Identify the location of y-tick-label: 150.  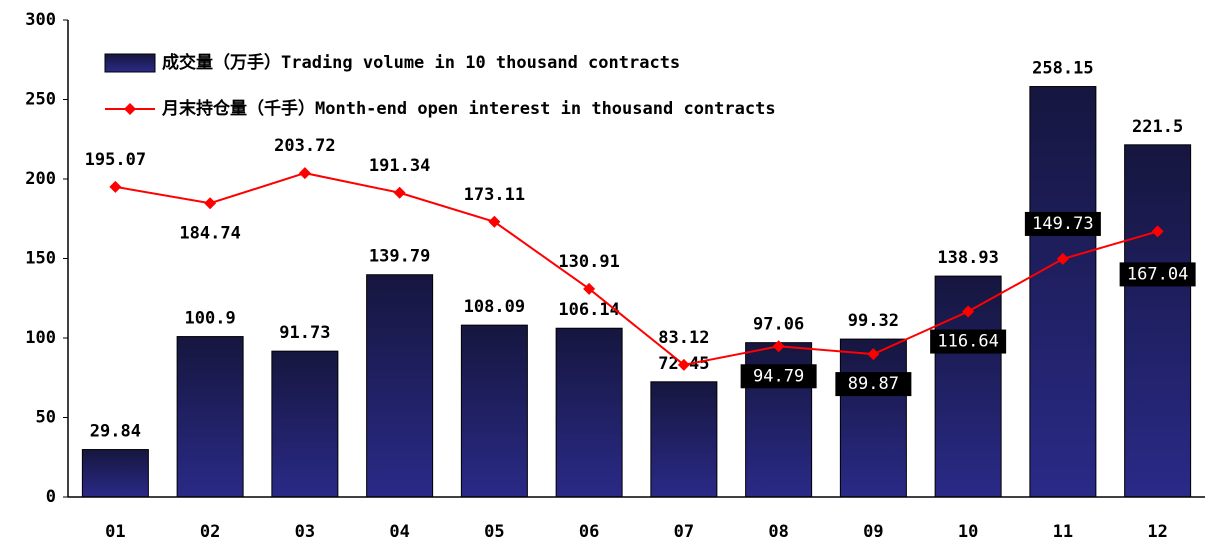
(40, 259).